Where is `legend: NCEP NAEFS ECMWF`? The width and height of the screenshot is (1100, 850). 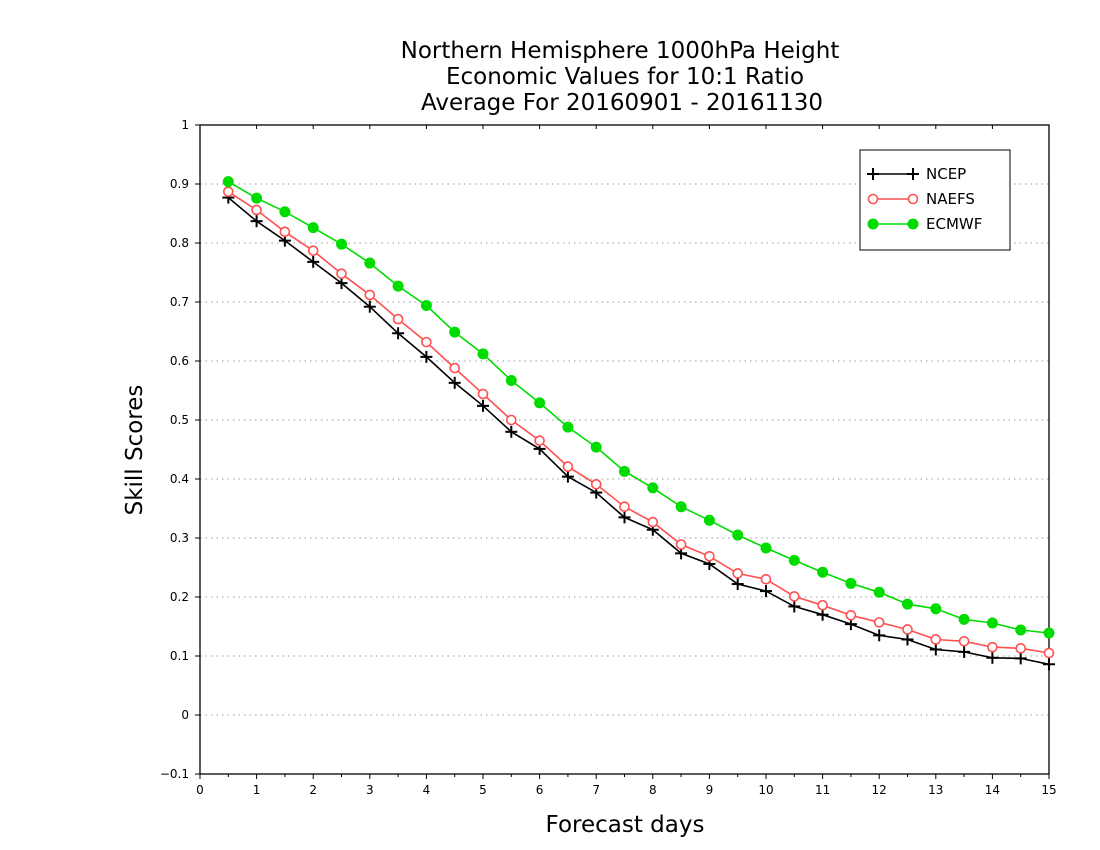
legend: NCEP NAEFS ECMWF is located at coordinates (935, 200).